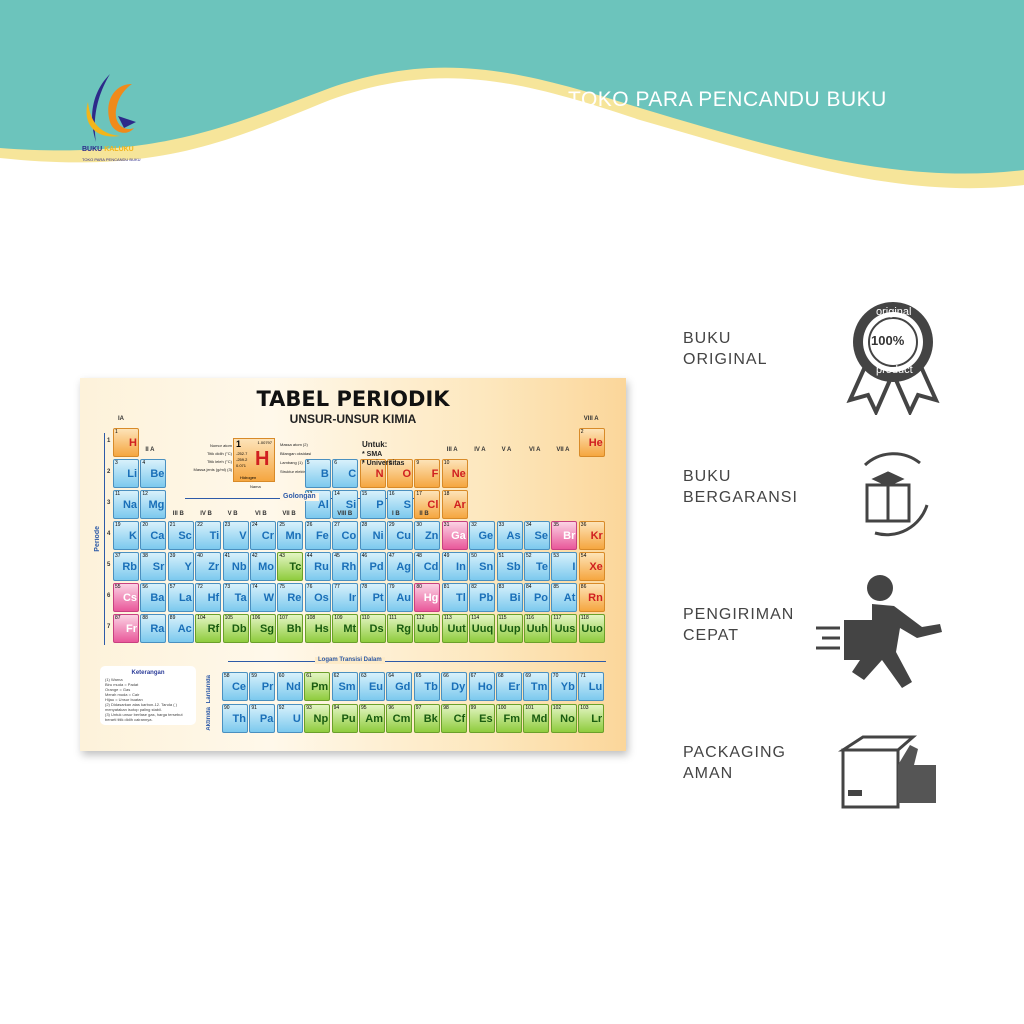 This screenshot has width=1024, height=1024. What do you see at coordinates (564, 628) in the screenshot?
I see `element-uus: 117 Uus` at bounding box center [564, 628].